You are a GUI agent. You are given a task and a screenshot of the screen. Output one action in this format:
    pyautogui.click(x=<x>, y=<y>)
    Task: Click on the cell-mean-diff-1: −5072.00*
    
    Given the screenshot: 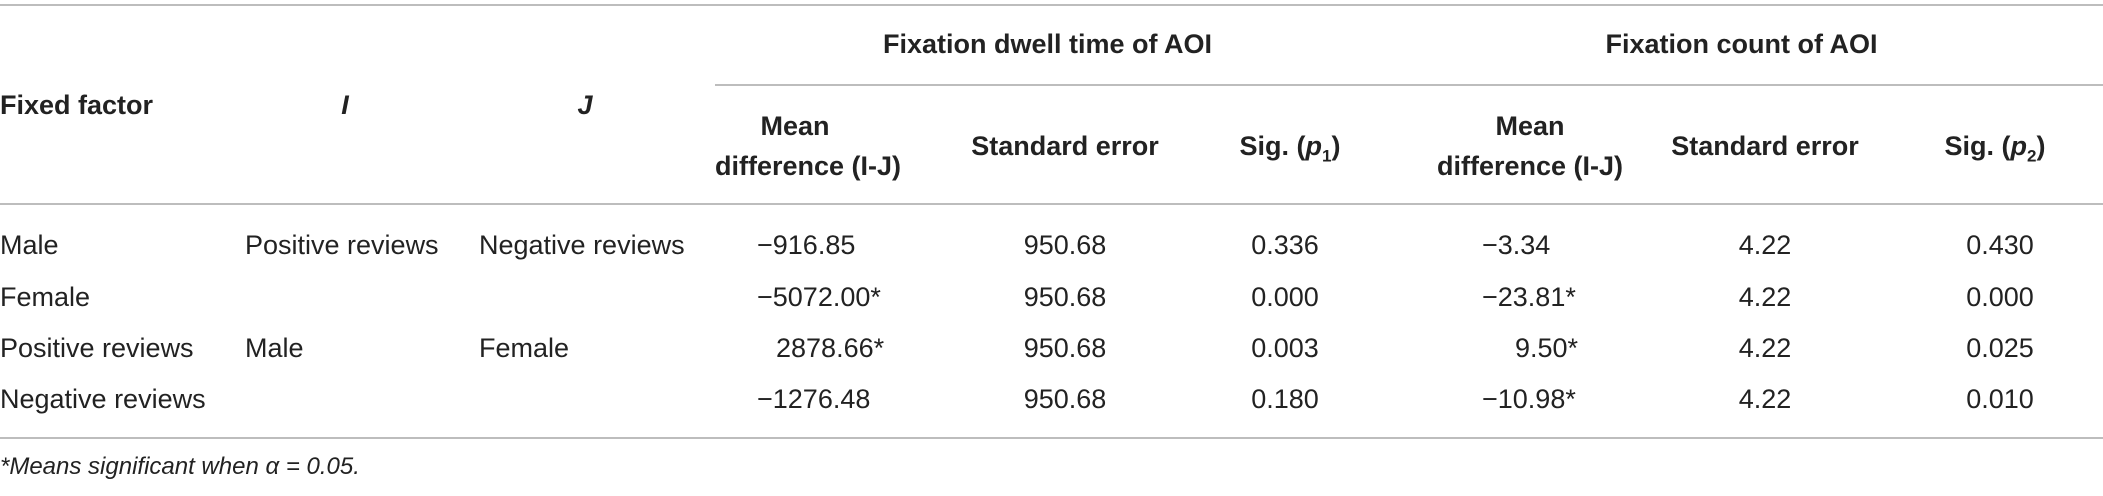 What is the action you would take?
    pyautogui.click(x=819, y=297)
    